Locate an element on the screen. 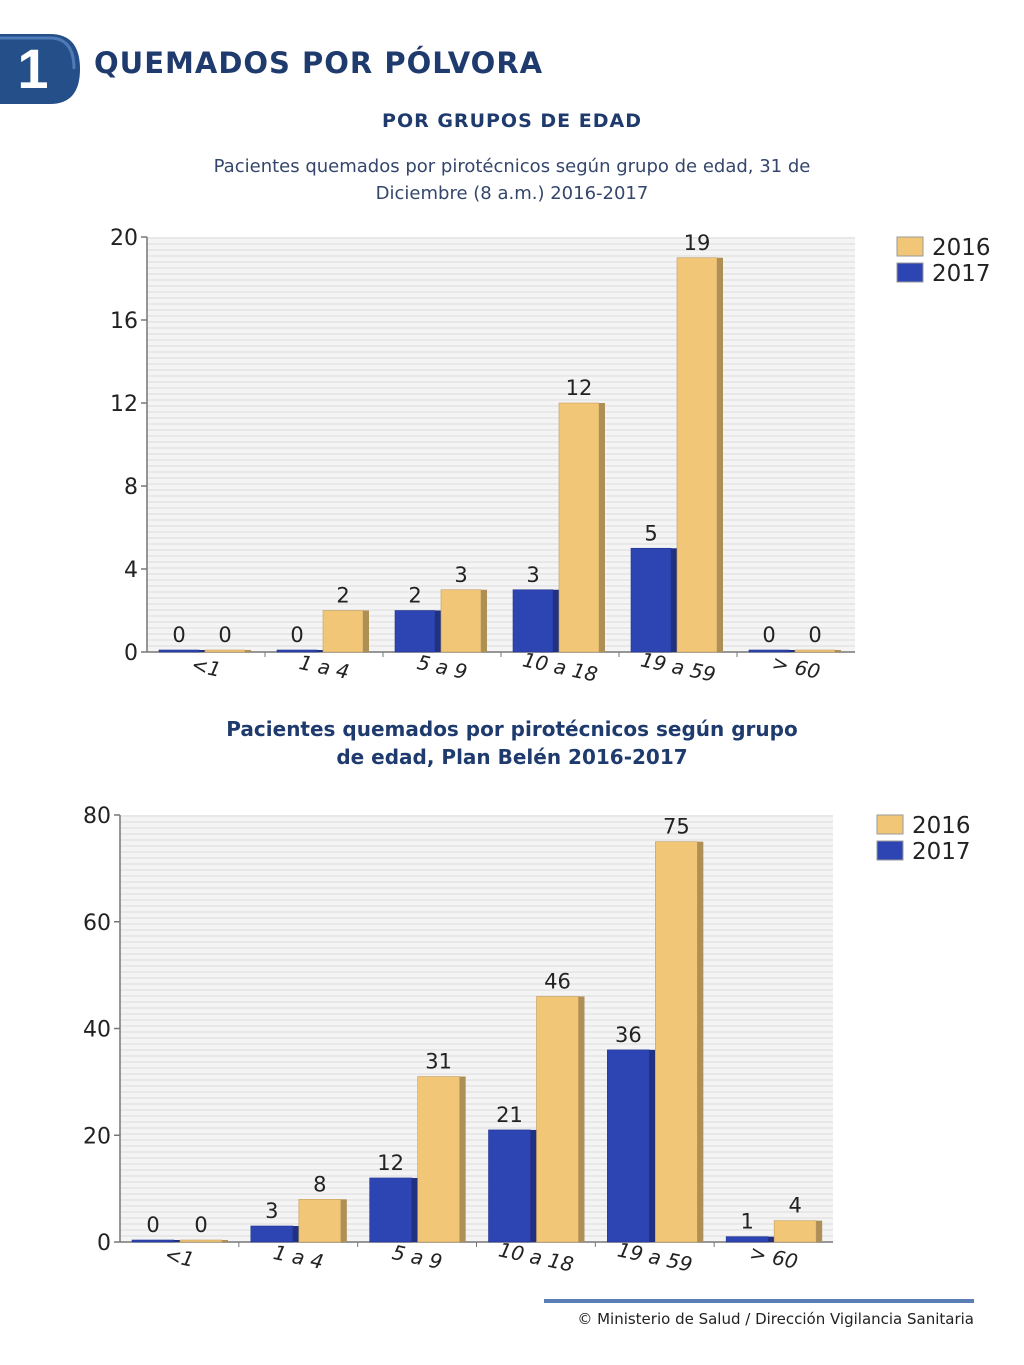 This screenshot has width=1024, height=1365. y-tick-label: 80 is located at coordinates (97, 816).